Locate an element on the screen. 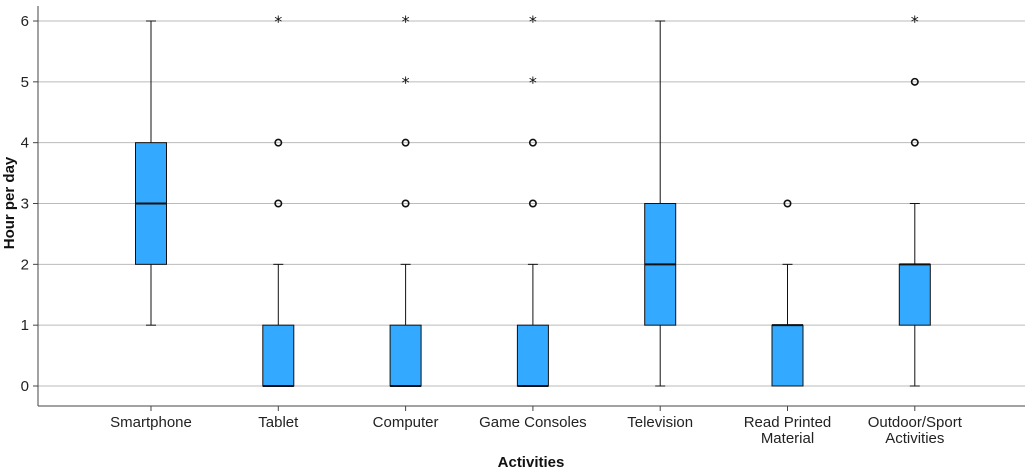  category-label: Read Printed Material is located at coordinates (788, 430).